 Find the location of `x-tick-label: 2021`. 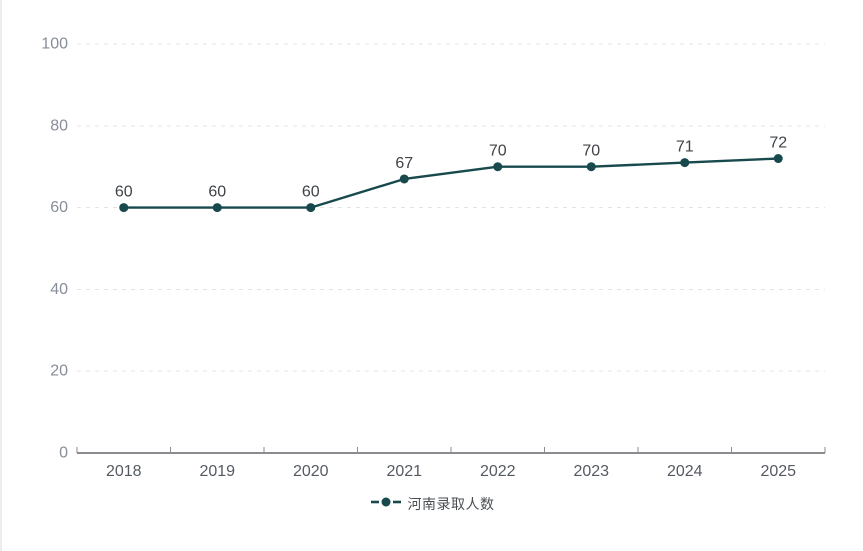

x-tick-label: 2021 is located at coordinates (404, 471).